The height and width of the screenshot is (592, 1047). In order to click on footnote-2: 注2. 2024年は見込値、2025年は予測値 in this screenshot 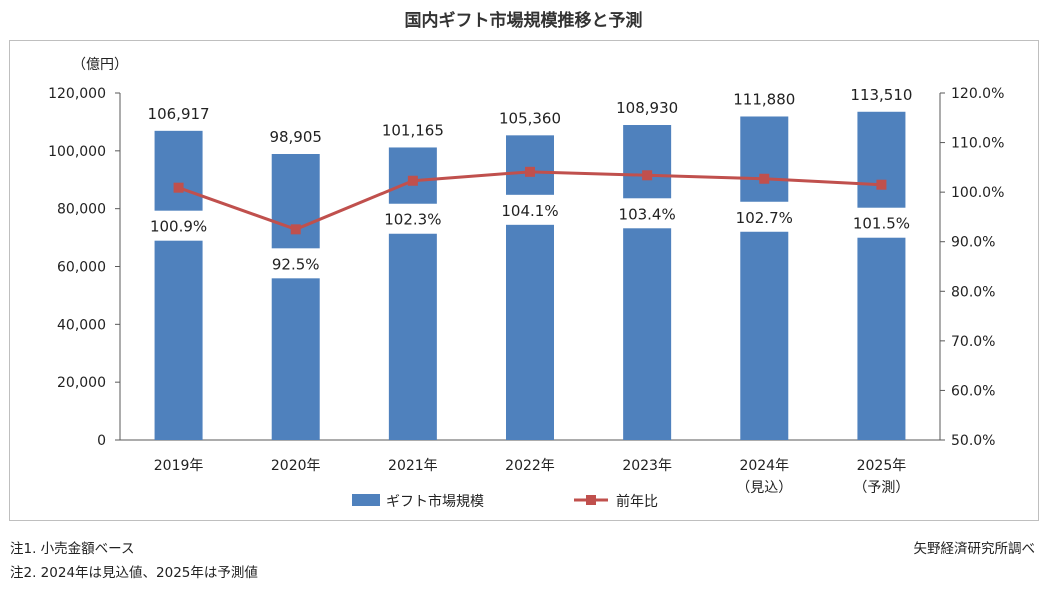, I will do `click(134, 573)`.